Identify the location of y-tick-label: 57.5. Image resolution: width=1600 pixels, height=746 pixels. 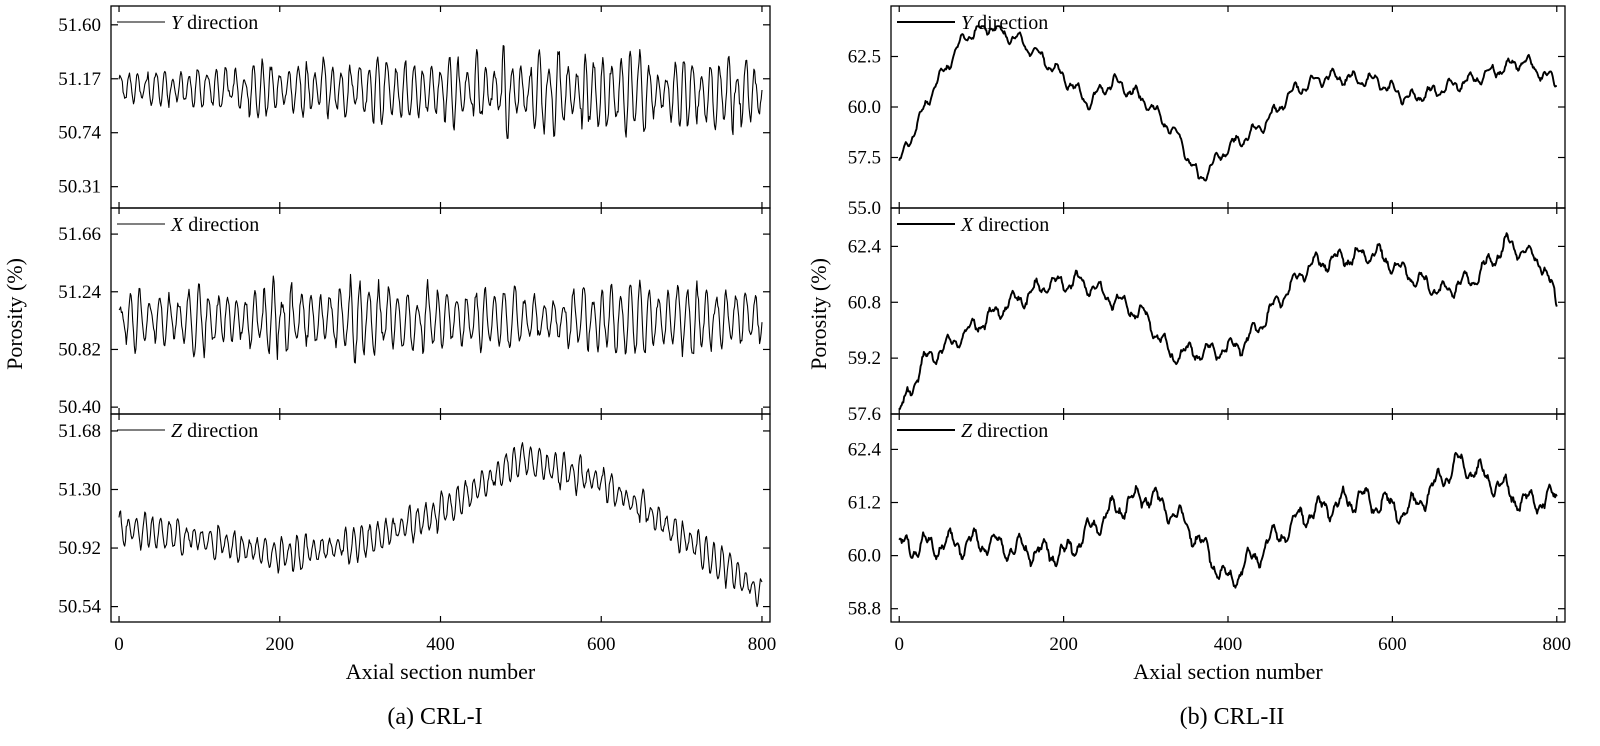
(864, 158).